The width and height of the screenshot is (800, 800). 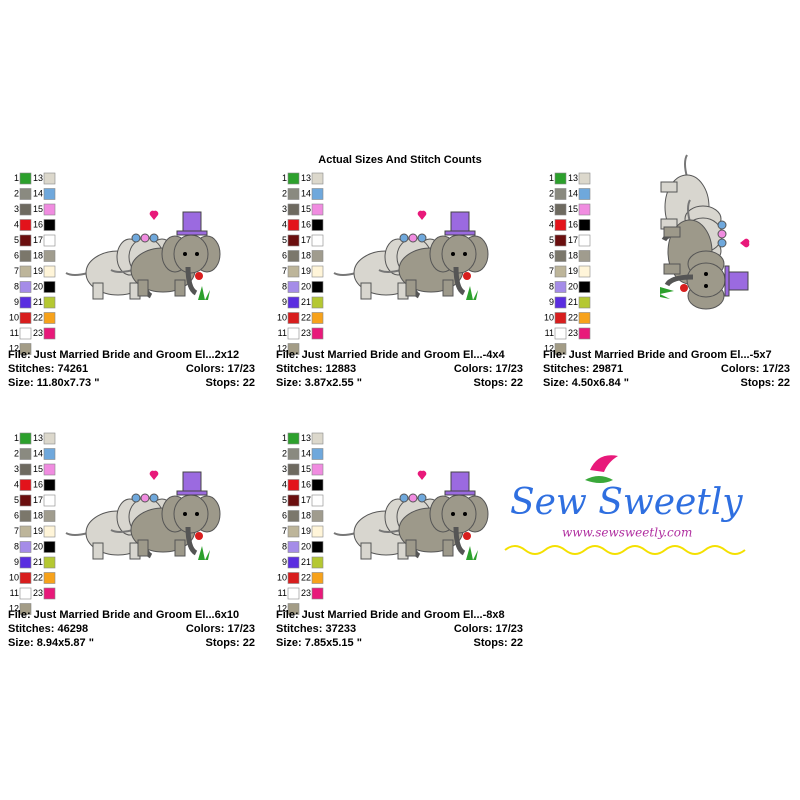 I want to click on bow-tie, so click(x=199, y=536).